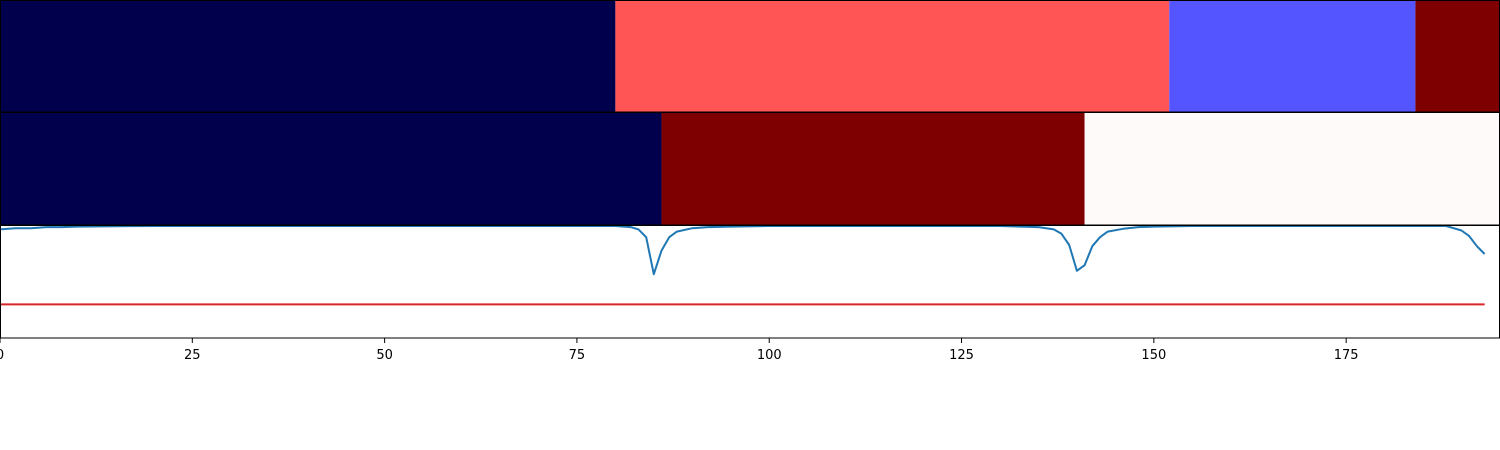 The image size is (1500, 450). I want to click on x-tick-label-0: 0, so click(2, 355).